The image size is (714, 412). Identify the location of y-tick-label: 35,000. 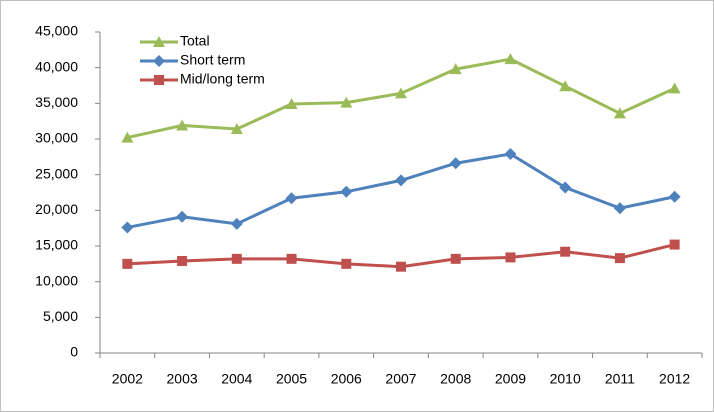
(56, 102).